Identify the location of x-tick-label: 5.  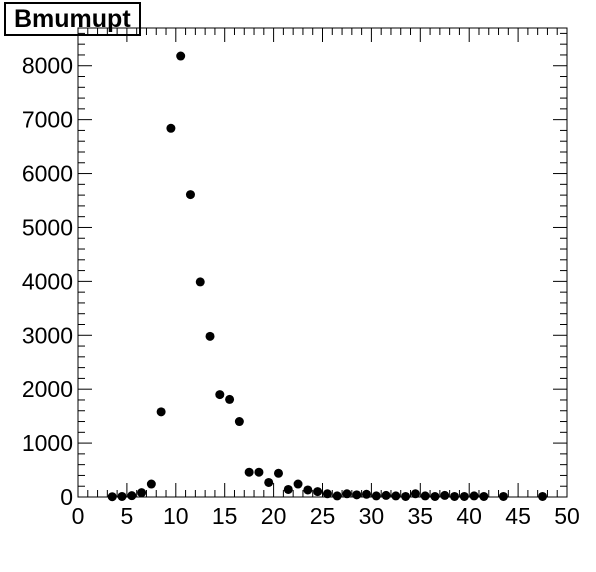
(127, 516).